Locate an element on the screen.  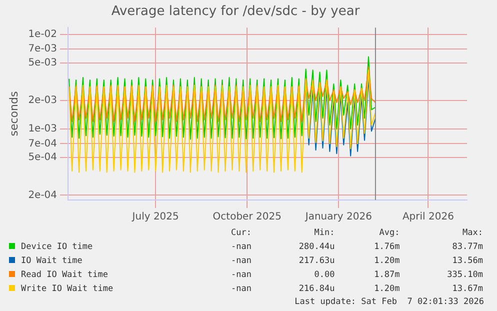
text: -nan 217.63u 1.20m 13.56m is located at coordinates (357, 261).